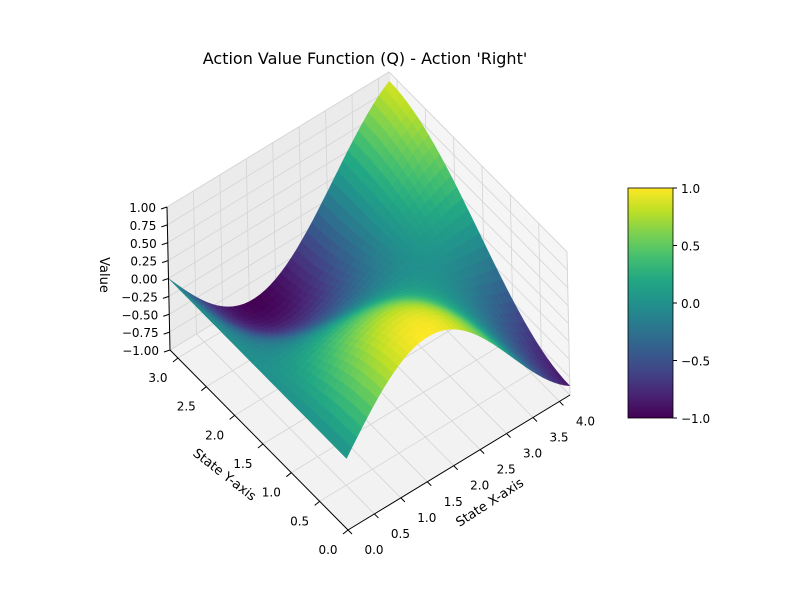 The image size is (800, 600). What do you see at coordinates (143, 226) in the screenshot?
I see `z-tick-label: 0.75` at bounding box center [143, 226].